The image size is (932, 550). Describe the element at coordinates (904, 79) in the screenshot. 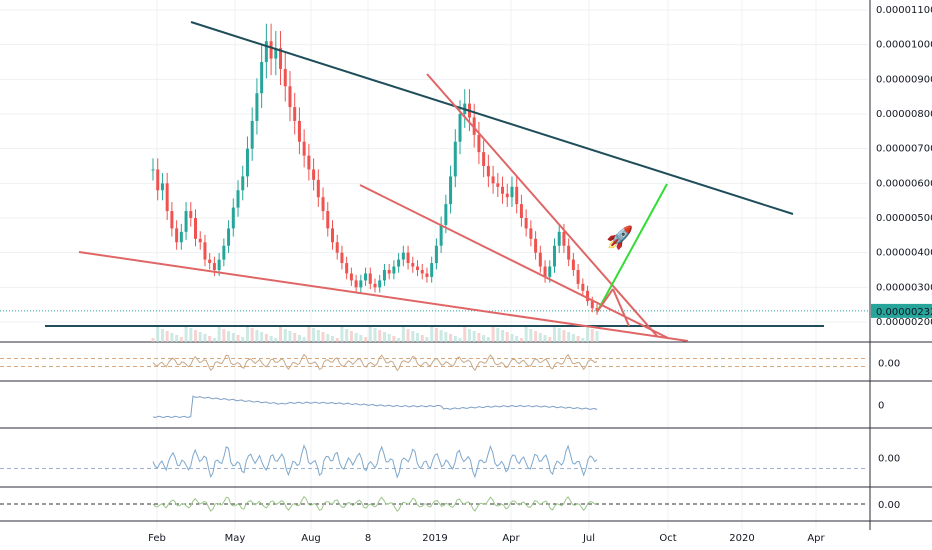

I see `price-label-2: 0.00000900` at that location.